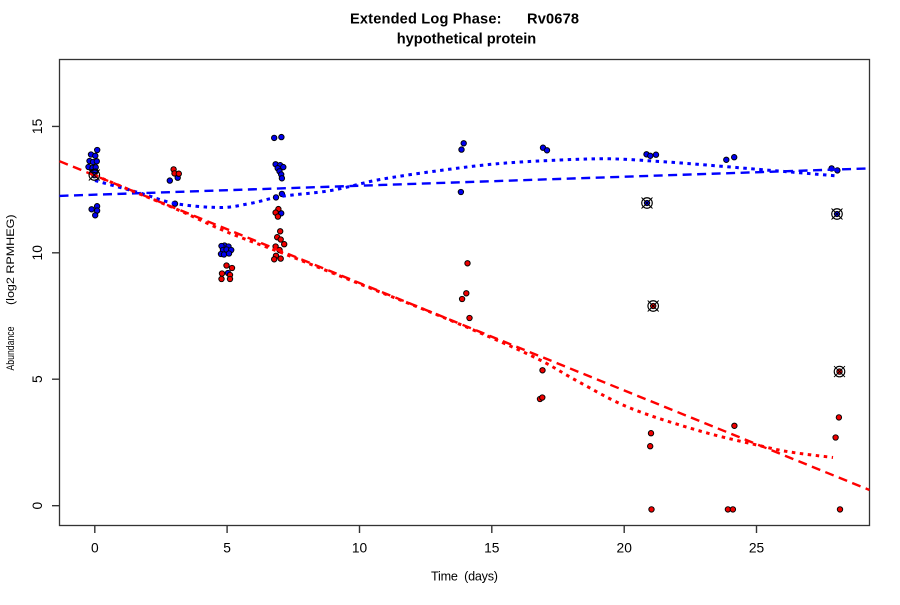 This screenshot has width=900, height=605. I want to click on svg-text: 25, so click(757, 547).